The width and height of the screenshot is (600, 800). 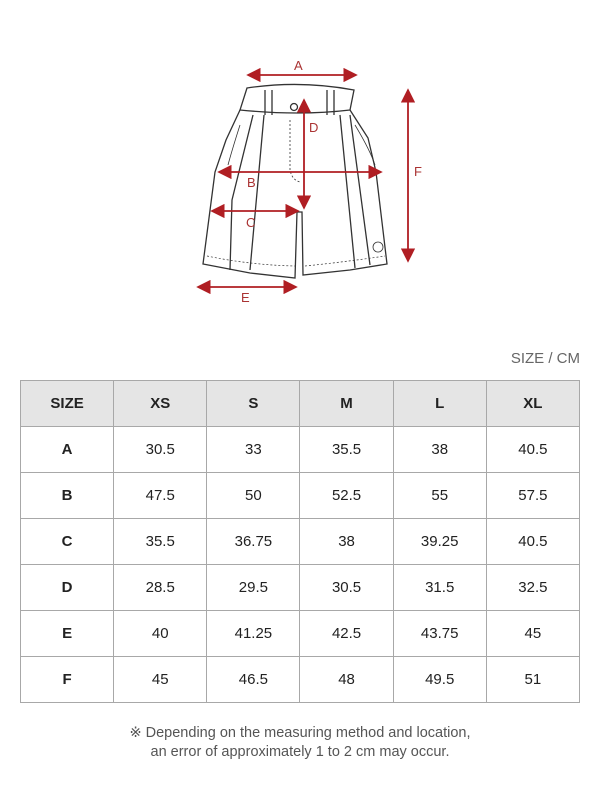 What do you see at coordinates (253, 449) in the screenshot?
I see `table-cell: 33` at bounding box center [253, 449].